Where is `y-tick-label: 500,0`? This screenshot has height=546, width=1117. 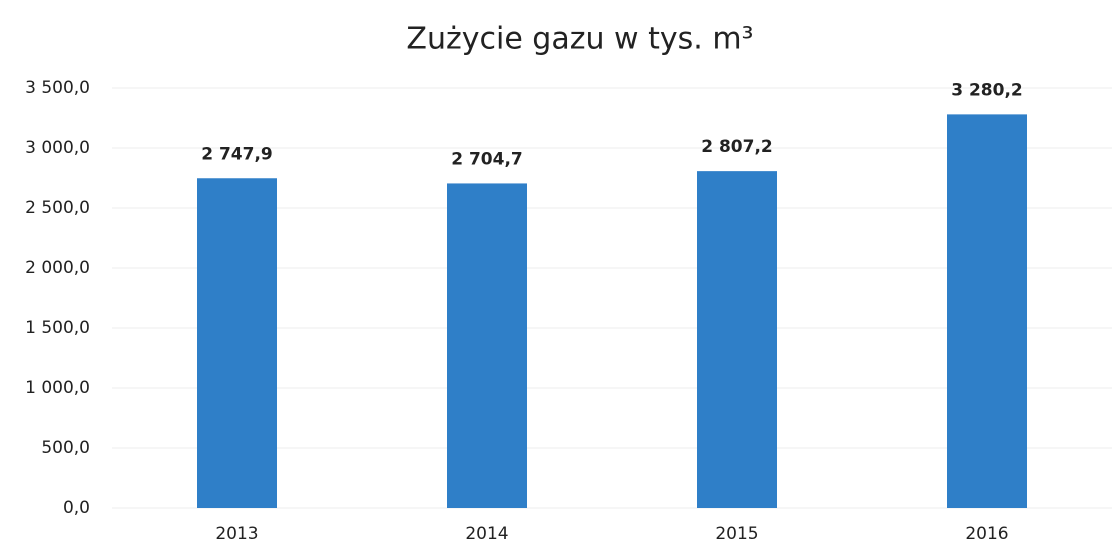 y-tick-label: 500,0 is located at coordinates (65, 448).